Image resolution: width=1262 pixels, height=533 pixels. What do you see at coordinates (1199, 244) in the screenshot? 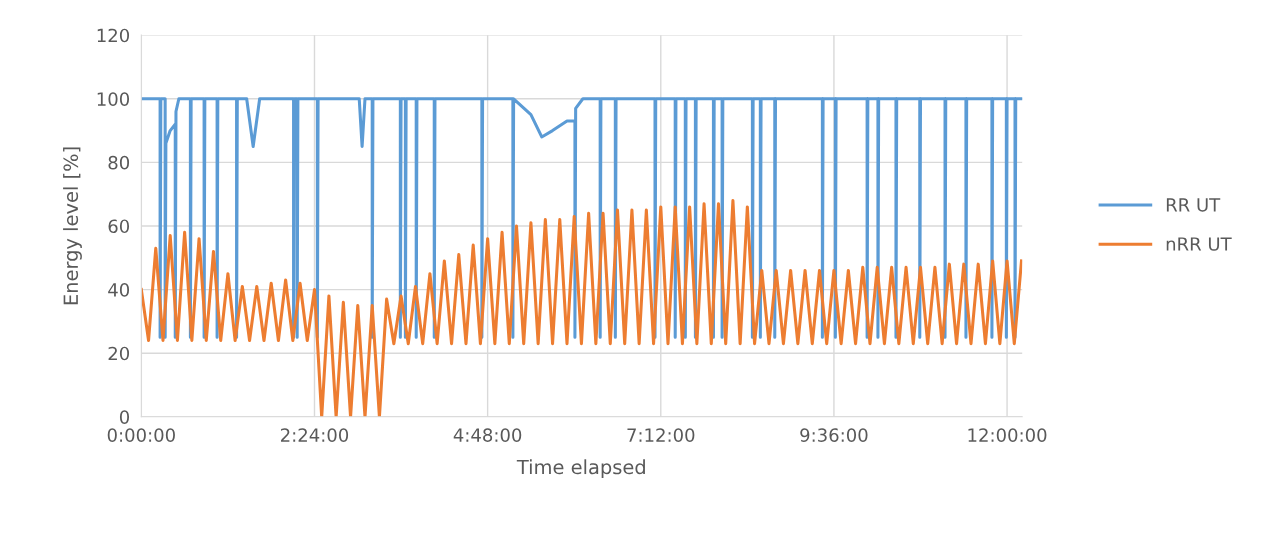
I see `legend-label: nRR UT` at bounding box center [1199, 244].